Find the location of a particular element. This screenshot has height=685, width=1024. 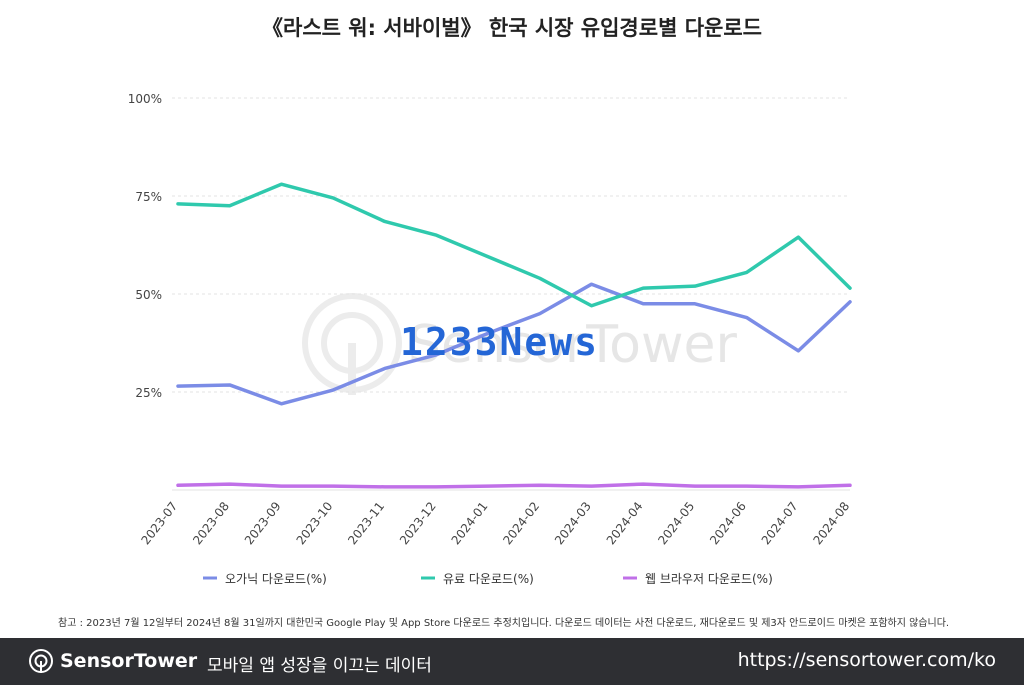

x-tick-label: 2024-01 is located at coordinates (470, 523).